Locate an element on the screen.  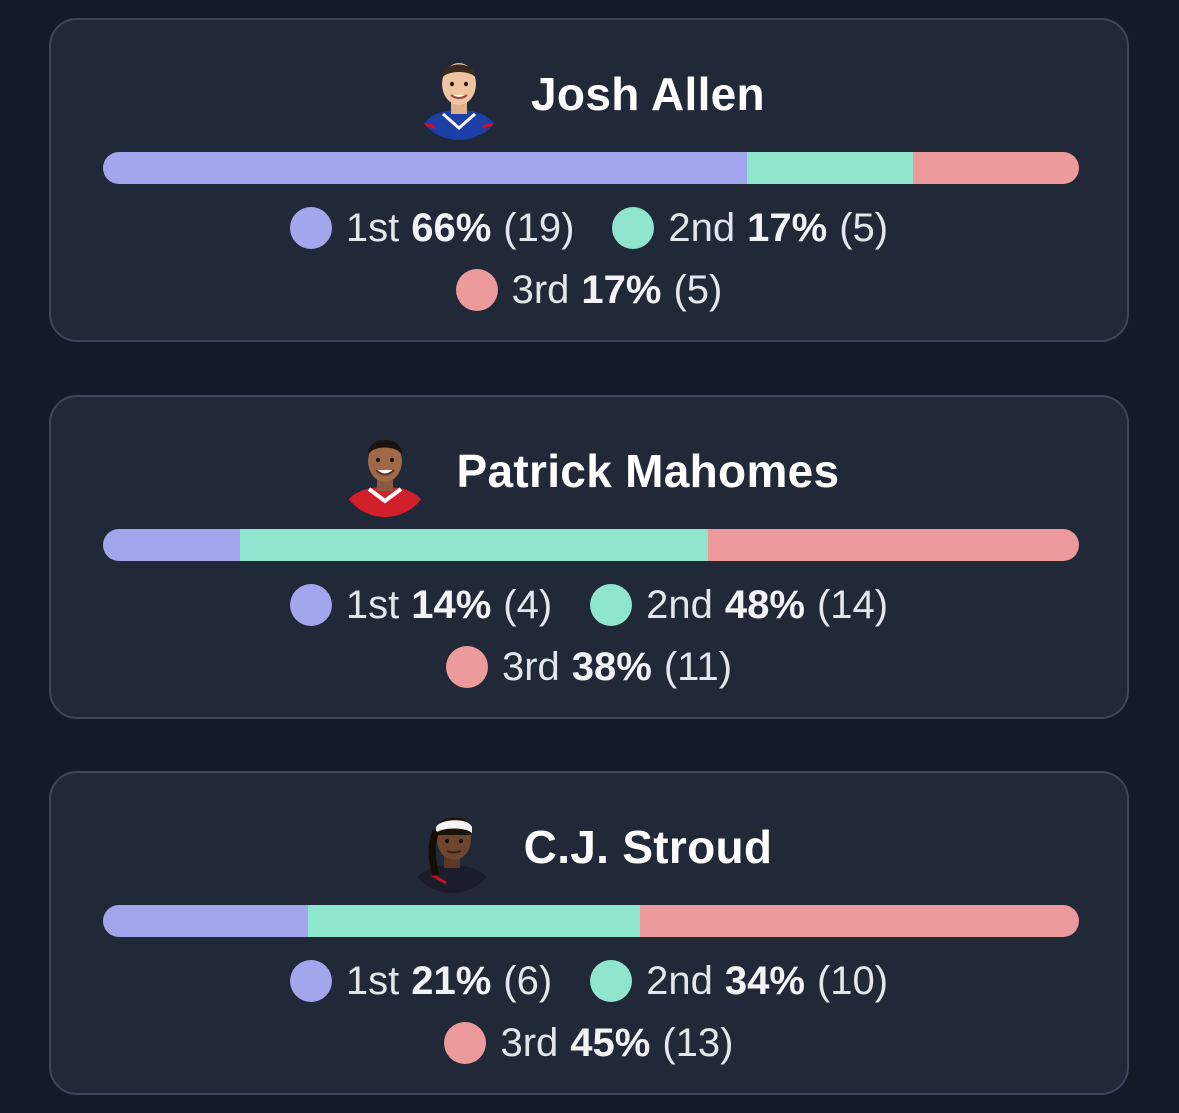
rank-count: (10) is located at coordinates (852, 981).